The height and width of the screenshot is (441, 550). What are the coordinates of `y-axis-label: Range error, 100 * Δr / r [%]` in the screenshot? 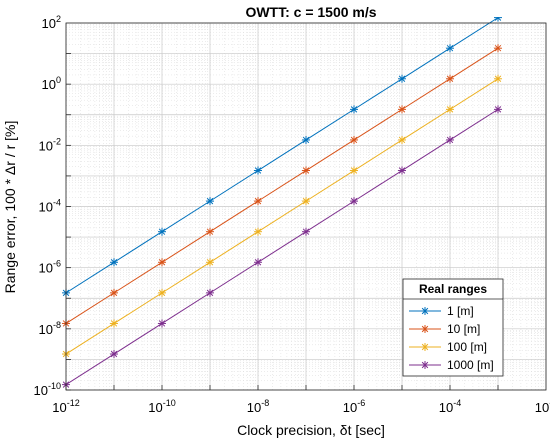 It's located at (10, 207).